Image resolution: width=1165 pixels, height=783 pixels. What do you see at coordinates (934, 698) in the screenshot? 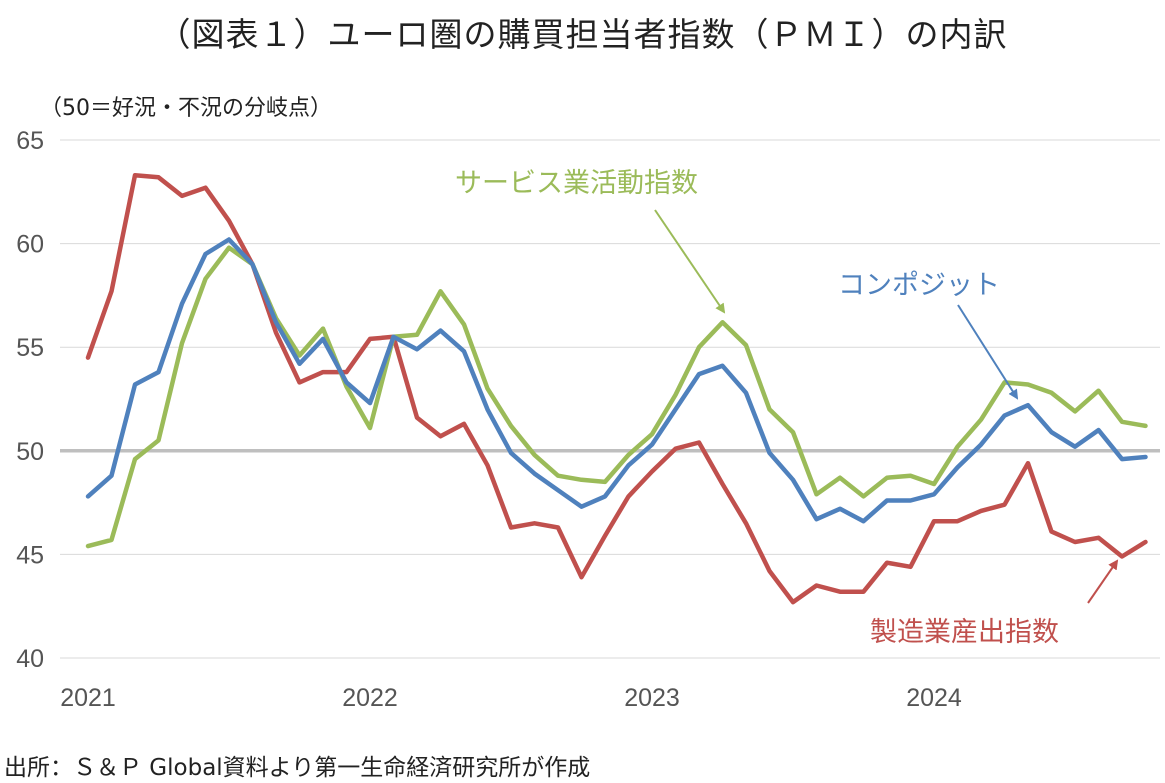
I see `x-tick-label: 2024` at bounding box center [934, 698].